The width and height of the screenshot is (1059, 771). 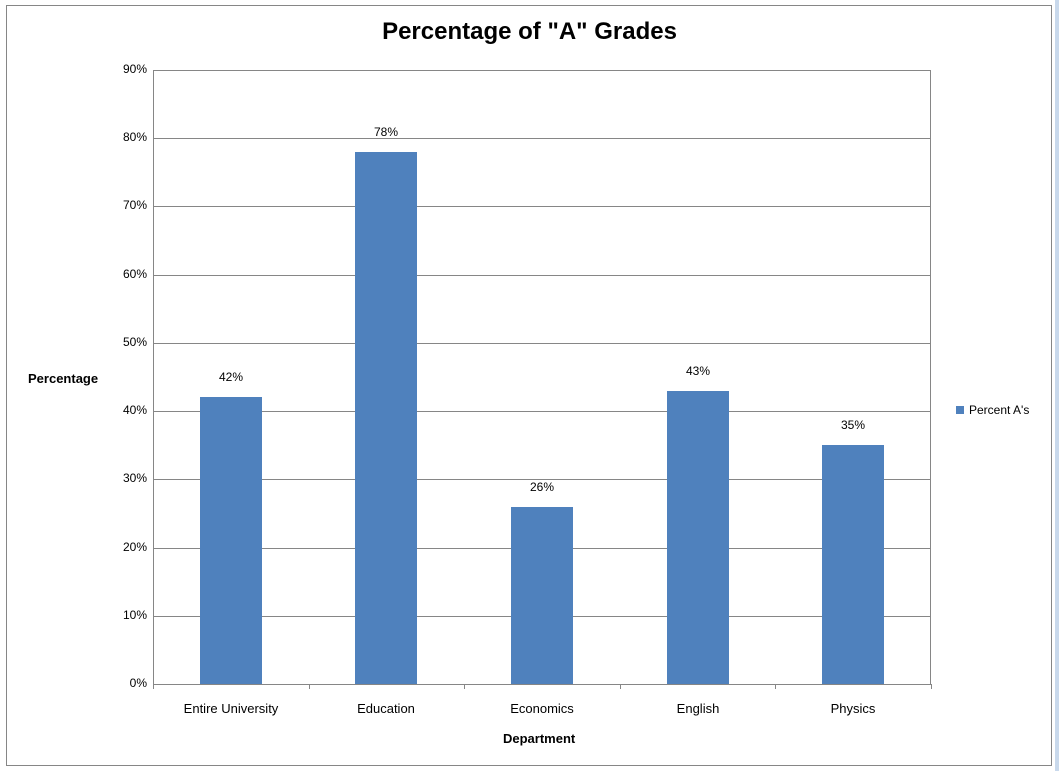 I want to click on y-tick-label: 60%, so click(x=134, y=274).